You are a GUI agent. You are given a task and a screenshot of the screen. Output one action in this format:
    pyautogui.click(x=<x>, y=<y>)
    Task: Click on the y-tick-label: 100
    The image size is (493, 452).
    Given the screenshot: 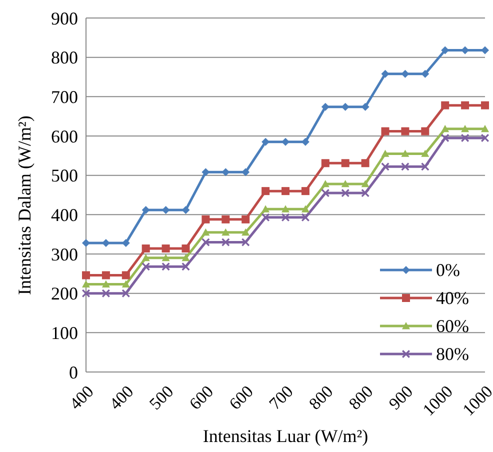 What is the action you would take?
    pyautogui.click(x=64, y=333)
    